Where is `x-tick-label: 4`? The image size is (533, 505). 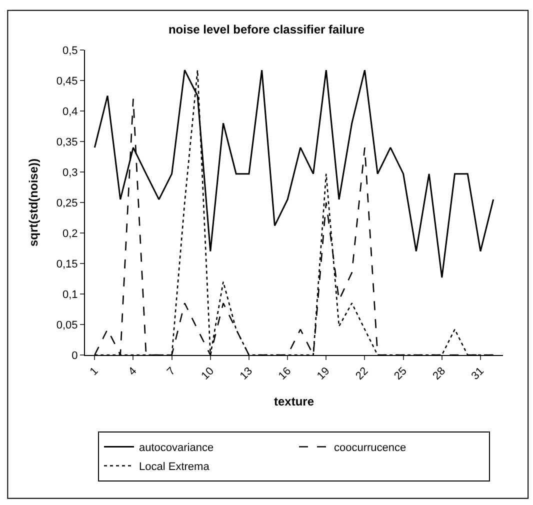
x-tick-label: 4 is located at coordinates (133, 371).